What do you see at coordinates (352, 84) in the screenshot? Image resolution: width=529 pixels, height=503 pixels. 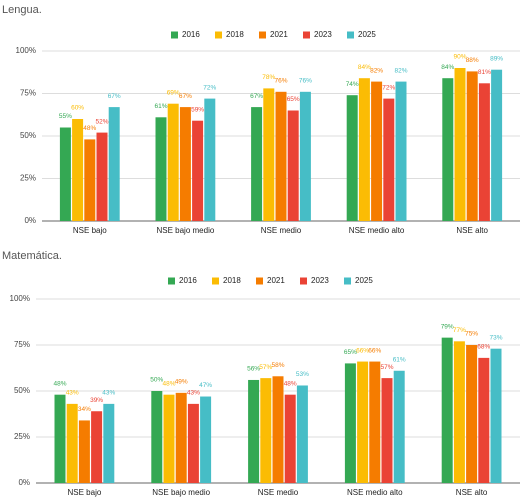 I see `value-label: 74%` at bounding box center [352, 84].